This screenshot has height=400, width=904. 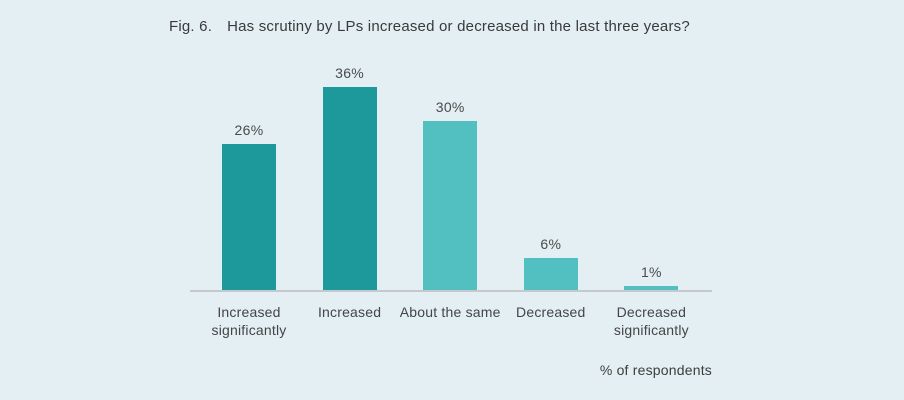 What do you see at coordinates (191, 26) in the screenshot?
I see `figure-number: Fig. 6.` at bounding box center [191, 26].